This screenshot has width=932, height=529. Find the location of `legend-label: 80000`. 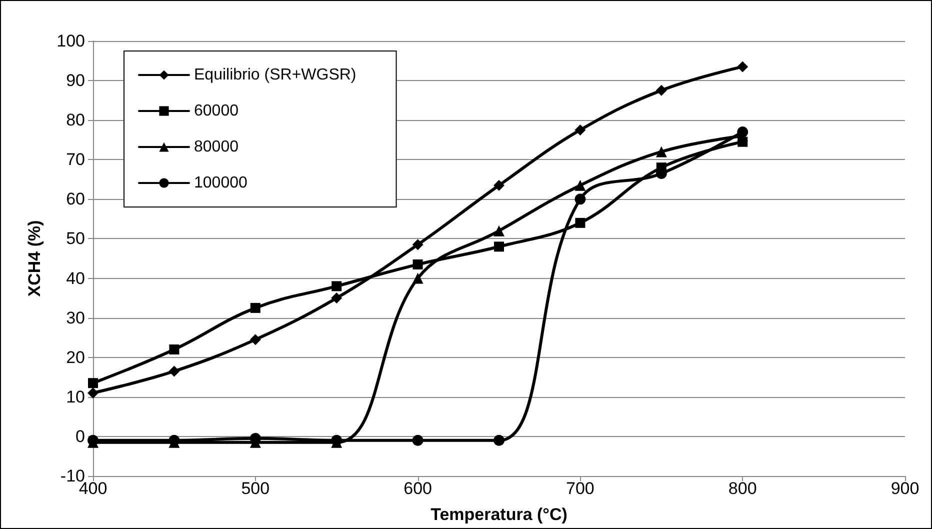

legend-label: 80000 is located at coordinates (216, 147).